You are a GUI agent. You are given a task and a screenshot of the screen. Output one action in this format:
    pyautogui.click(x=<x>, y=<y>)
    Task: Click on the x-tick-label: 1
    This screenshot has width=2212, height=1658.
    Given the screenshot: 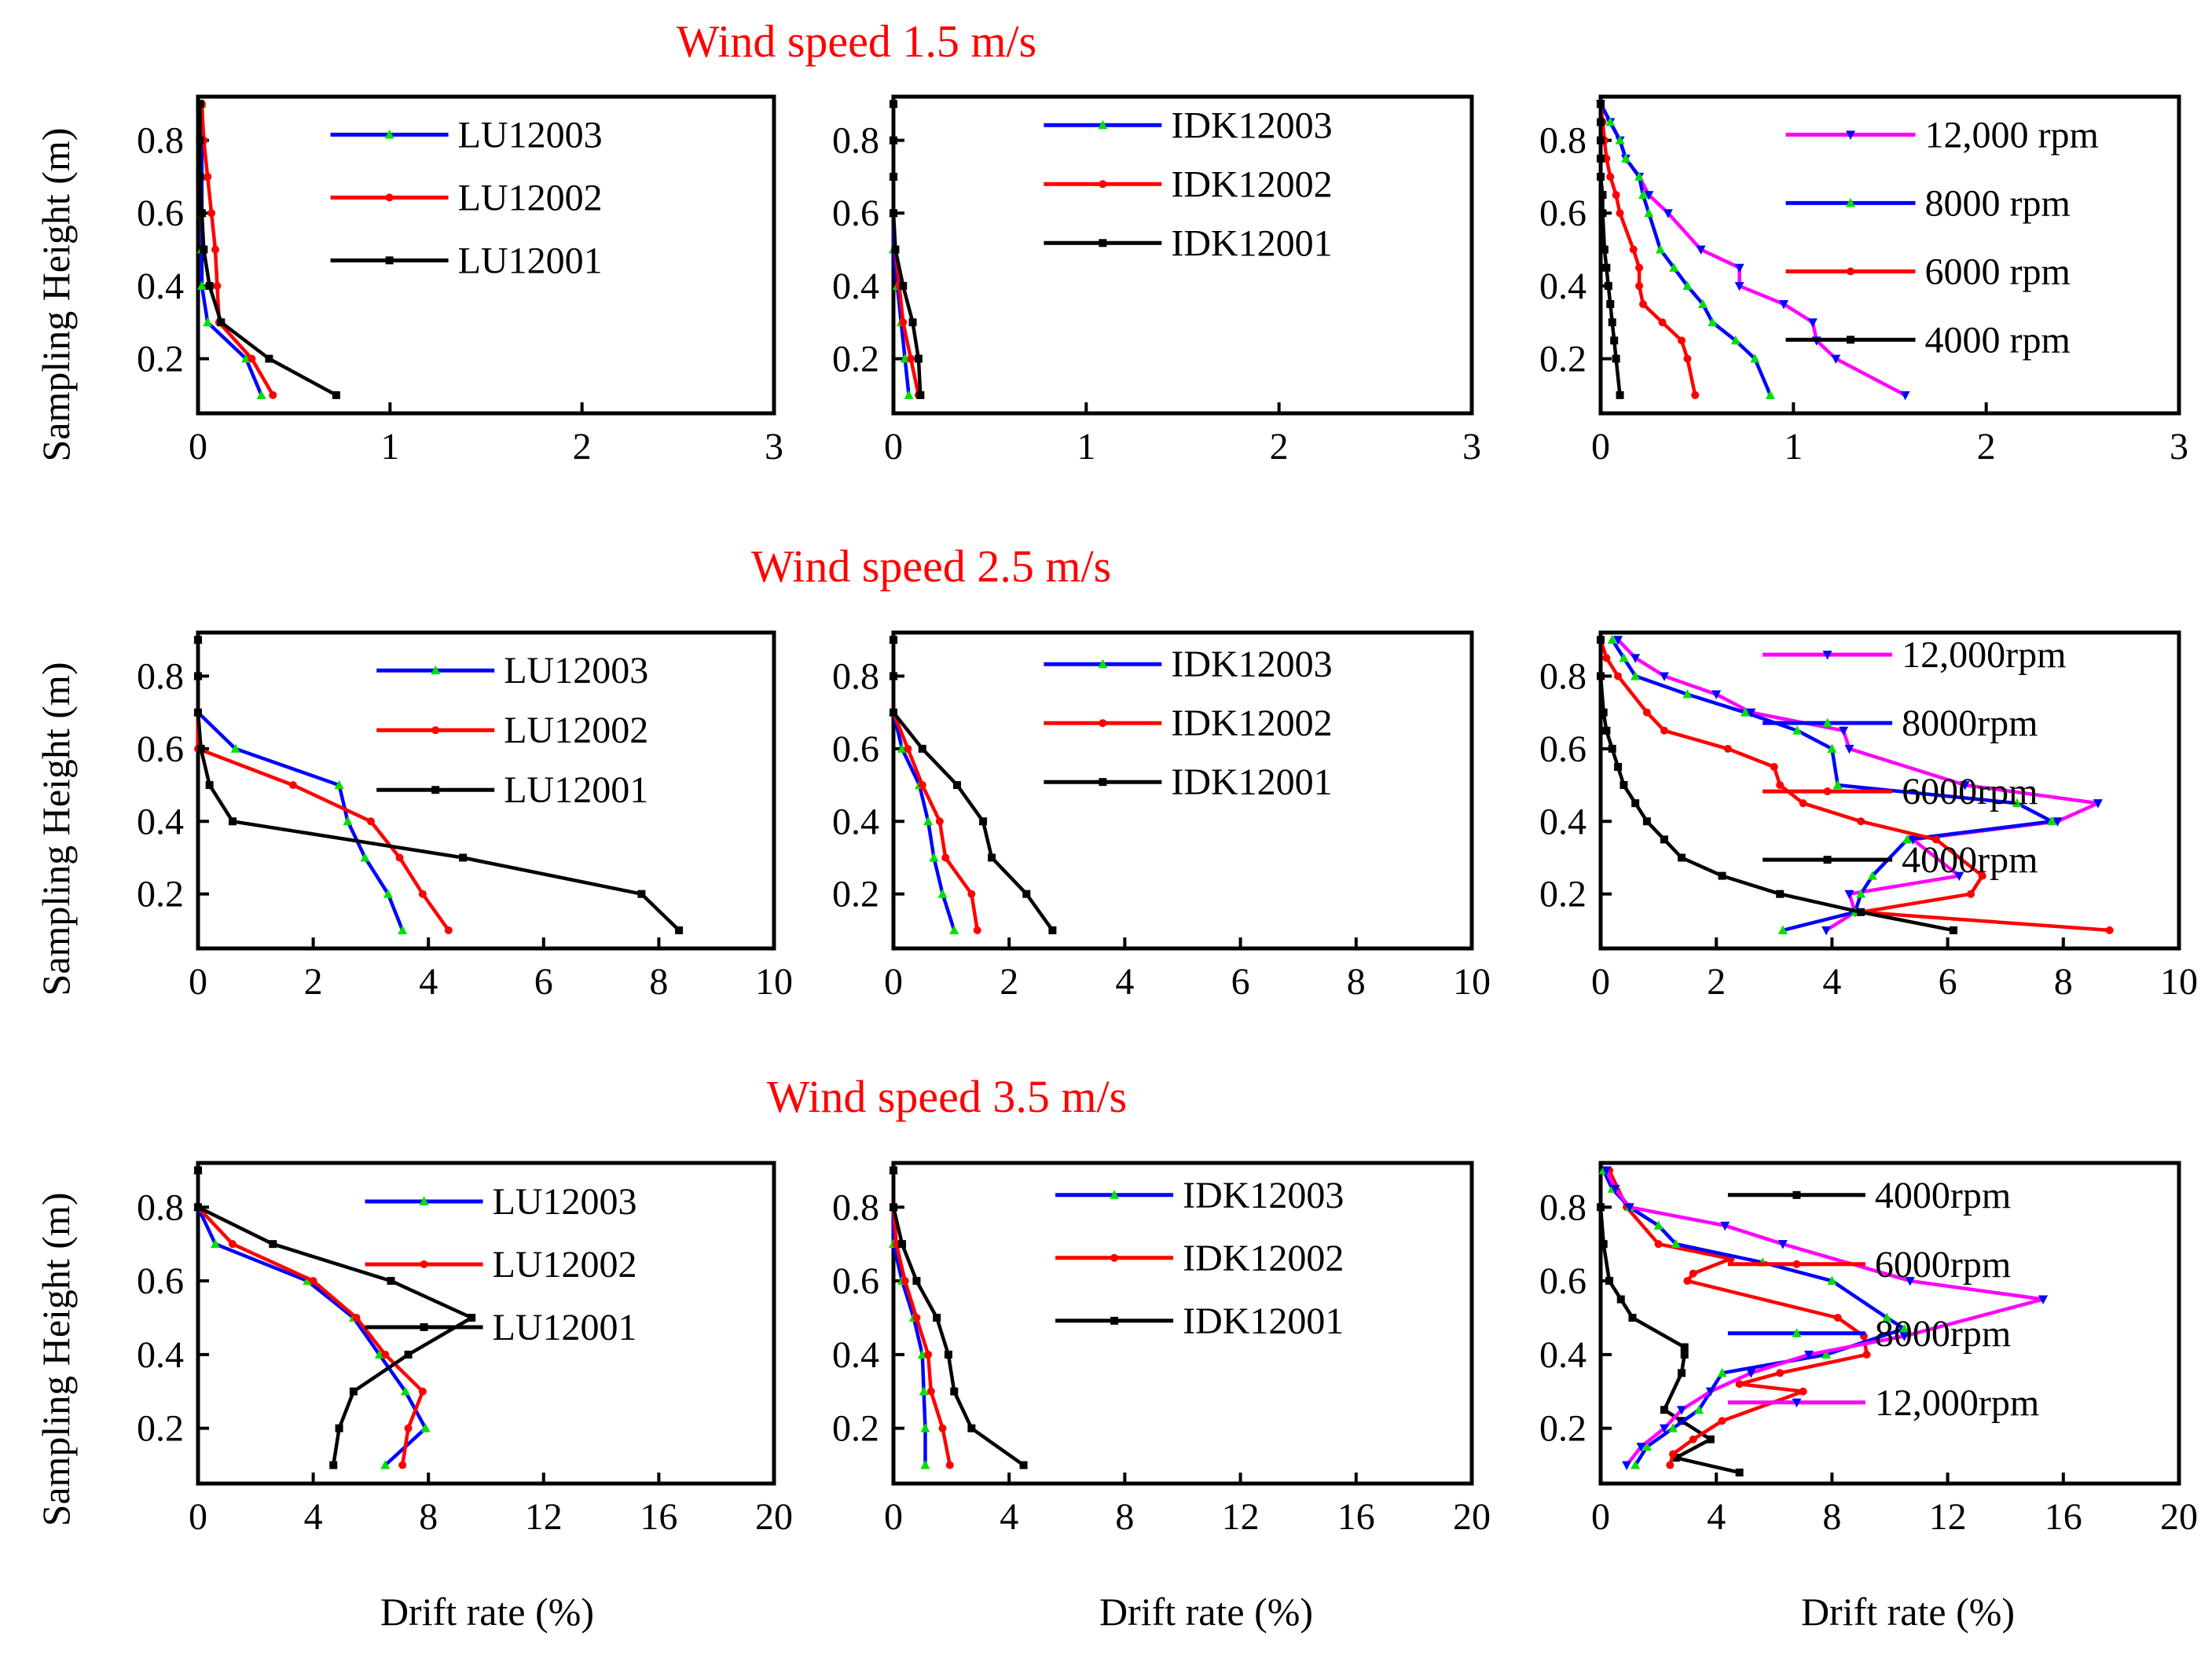 What is the action you would take?
    pyautogui.click(x=1086, y=447)
    